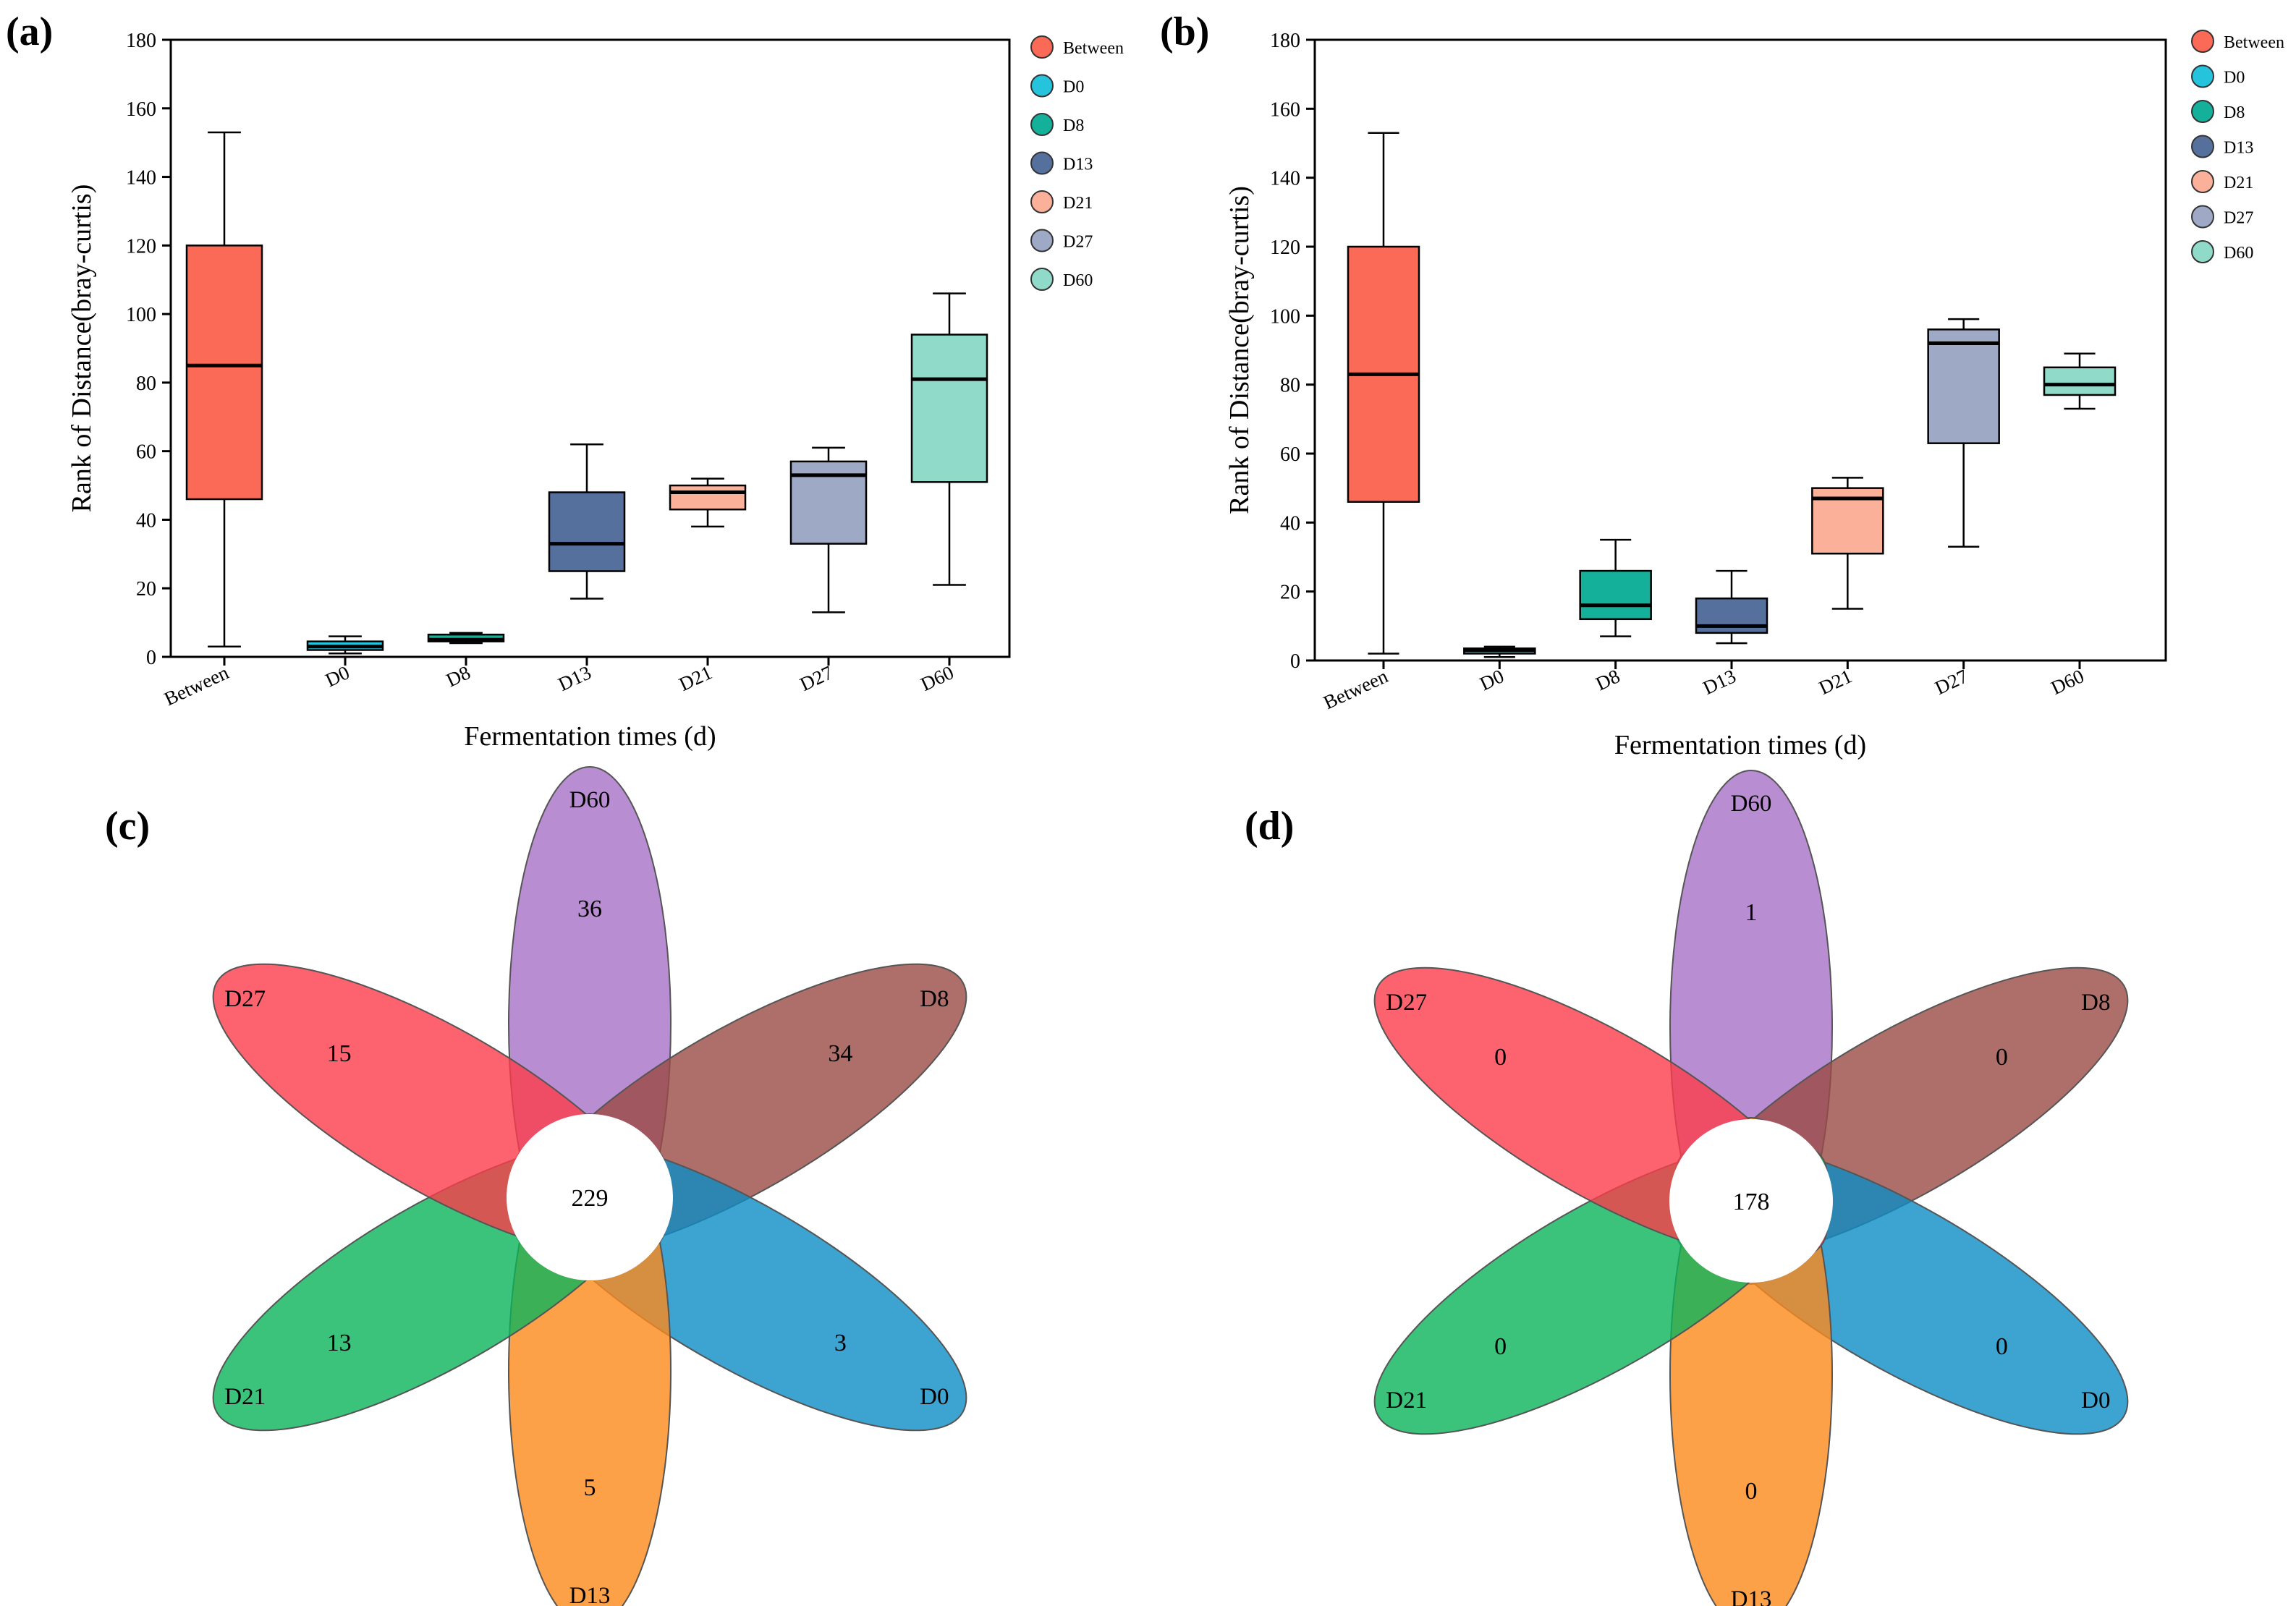 The width and height of the screenshot is (2296, 1606). I want to click on legend-label: D60, so click(2238, 254).